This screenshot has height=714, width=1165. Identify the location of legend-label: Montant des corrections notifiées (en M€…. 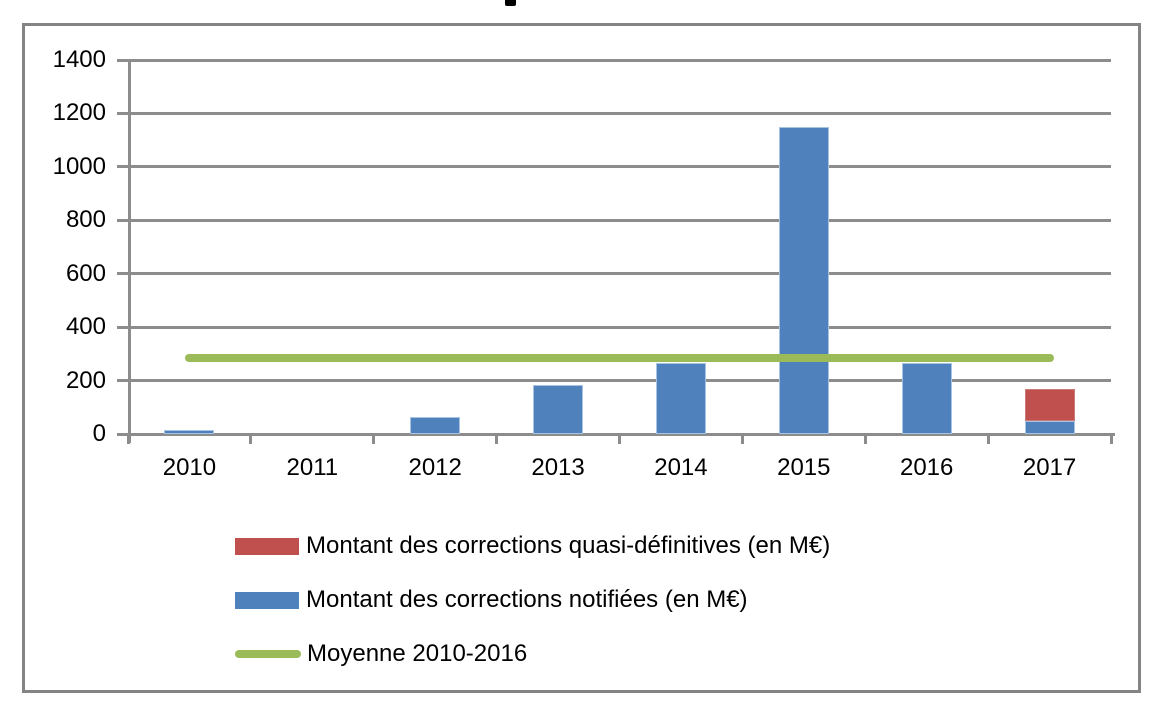
(527, 599).